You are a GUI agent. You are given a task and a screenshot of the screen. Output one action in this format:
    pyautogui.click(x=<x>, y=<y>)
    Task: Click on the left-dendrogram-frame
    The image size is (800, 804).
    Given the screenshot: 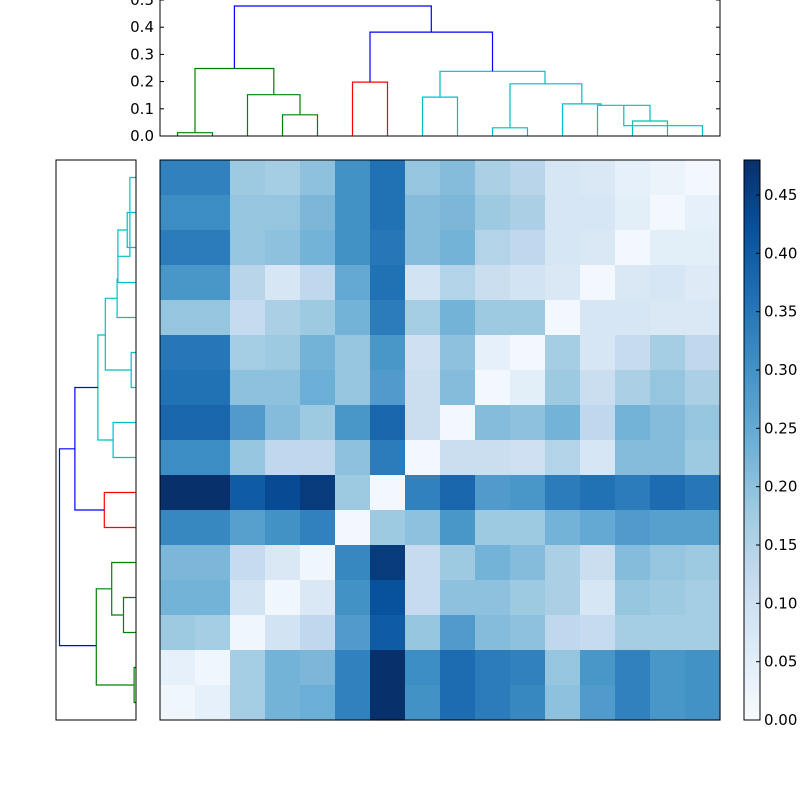 What is the action you would take?
    pyautogui.click(x=96, y=440)
    